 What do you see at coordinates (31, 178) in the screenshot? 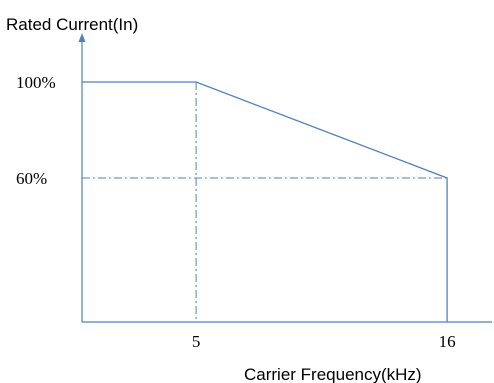
I see `y-tick-label: 60%` at bounding box center [31, 178].